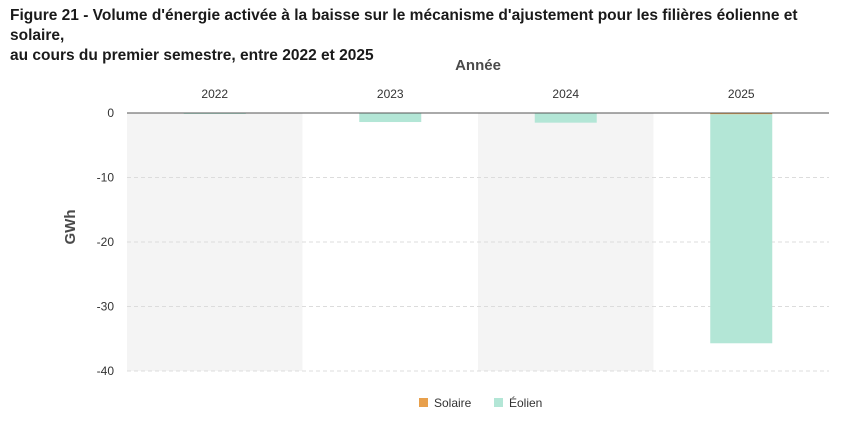 The image size is (846, 438). I want to click on y-tick-label: 0, so click(110, 113).